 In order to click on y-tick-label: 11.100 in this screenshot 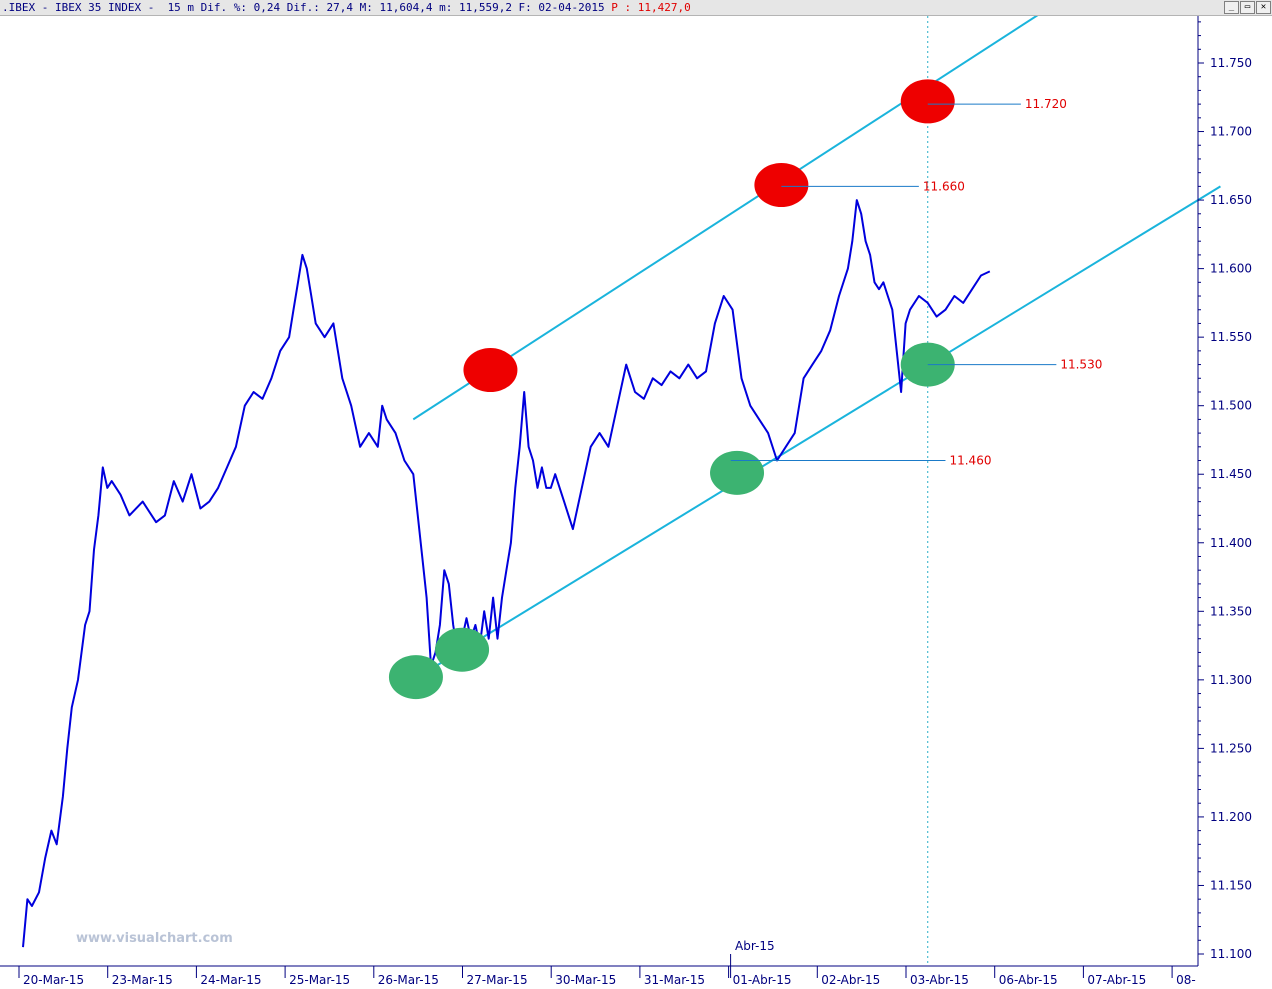, I will do `click(1231, 954)`.